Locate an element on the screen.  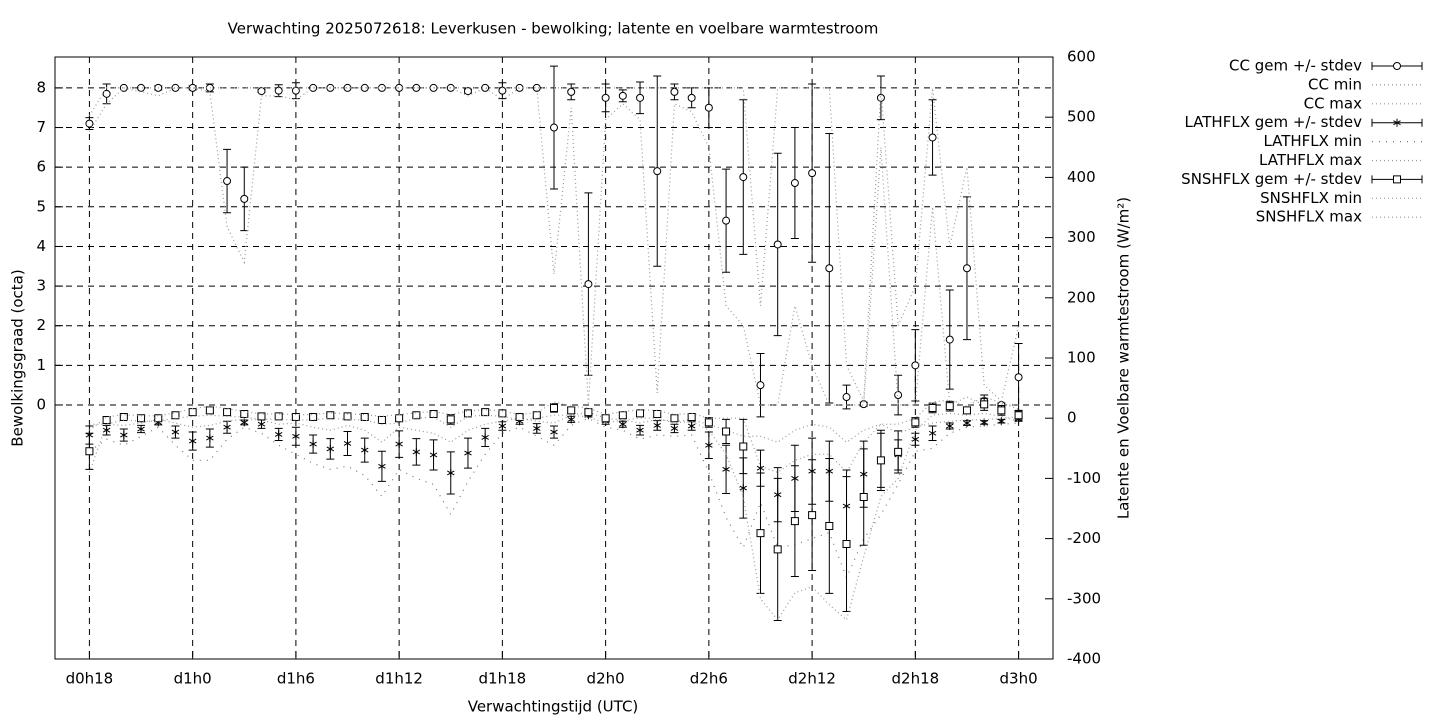
y2-tick-label: 100 is located at coordinates (1081, 358).